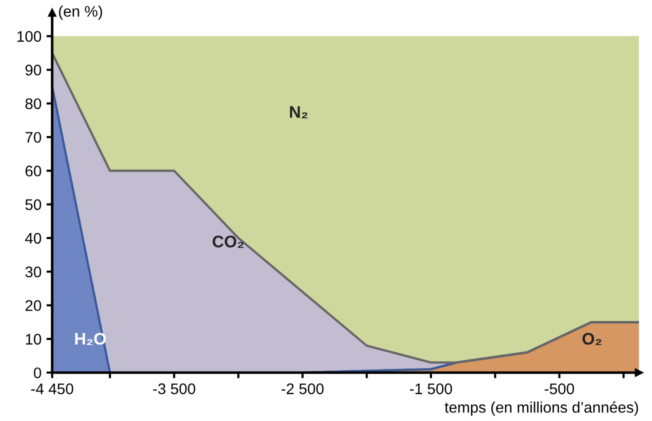 The image size is (652, 421). Describe the element at coordinates (34, 171) in the screenshot. I see `y-tick-label: 60` at that location.